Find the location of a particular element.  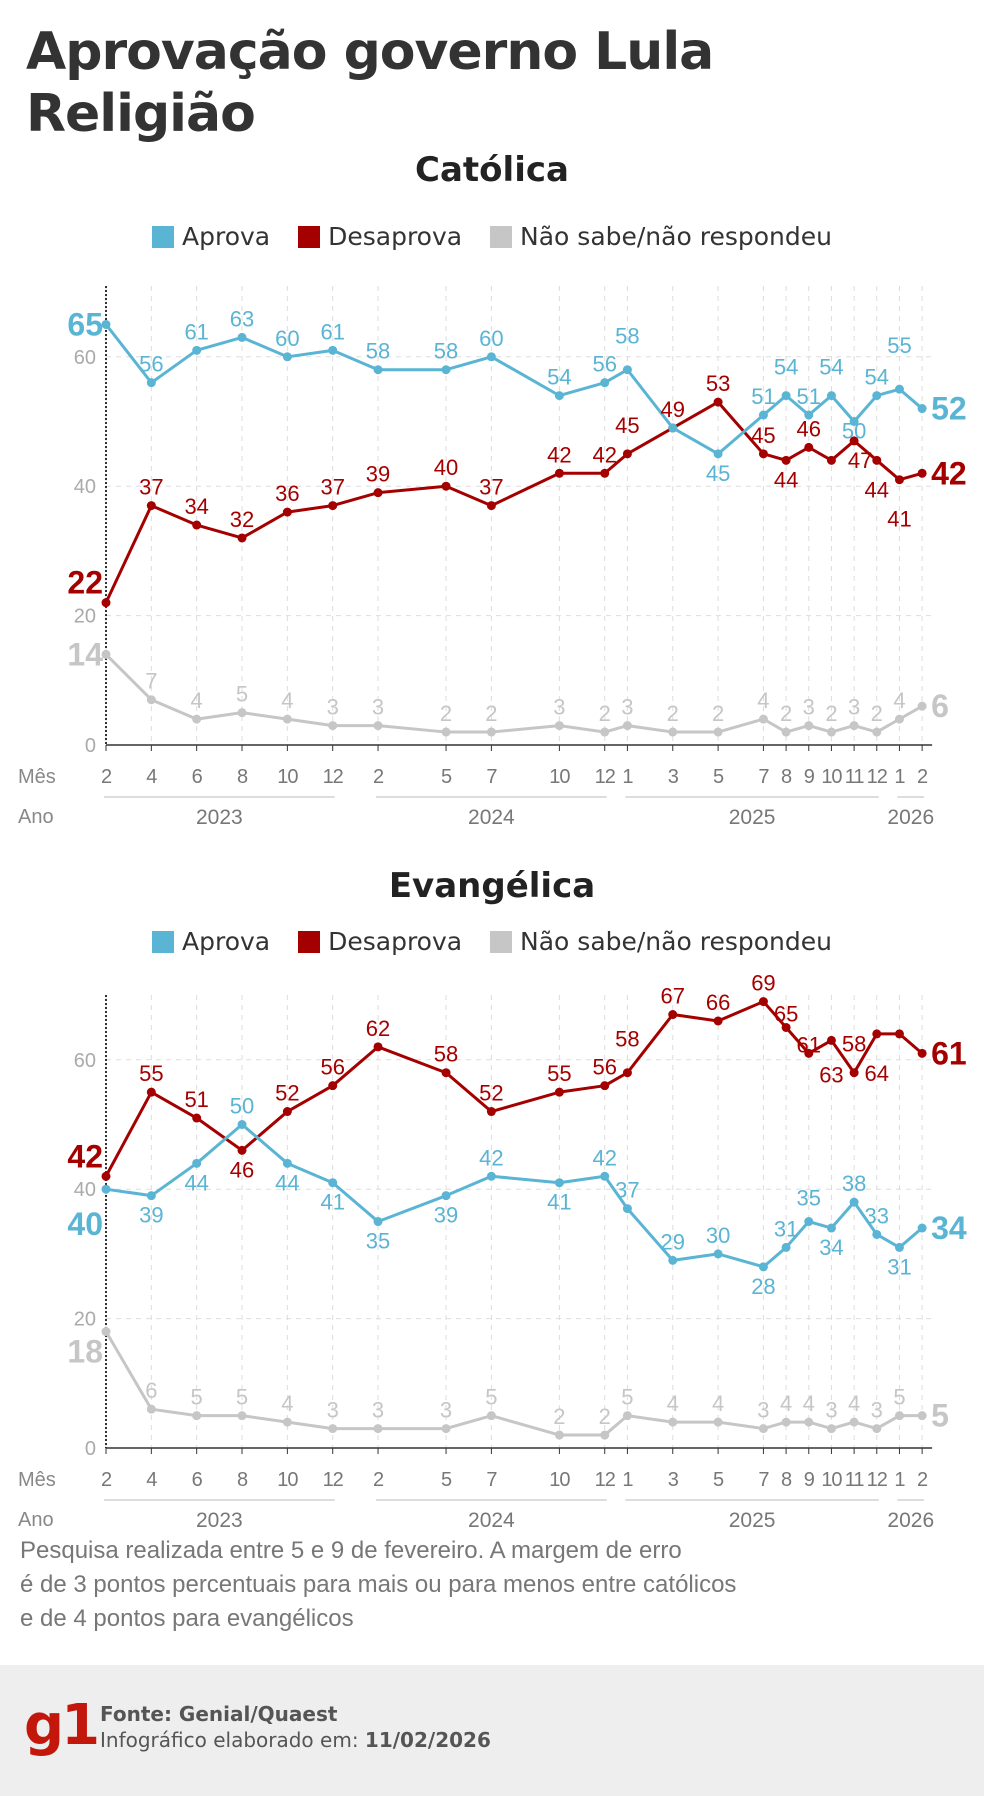

month-tick-label: 1 is located at coordinates (627, 777).